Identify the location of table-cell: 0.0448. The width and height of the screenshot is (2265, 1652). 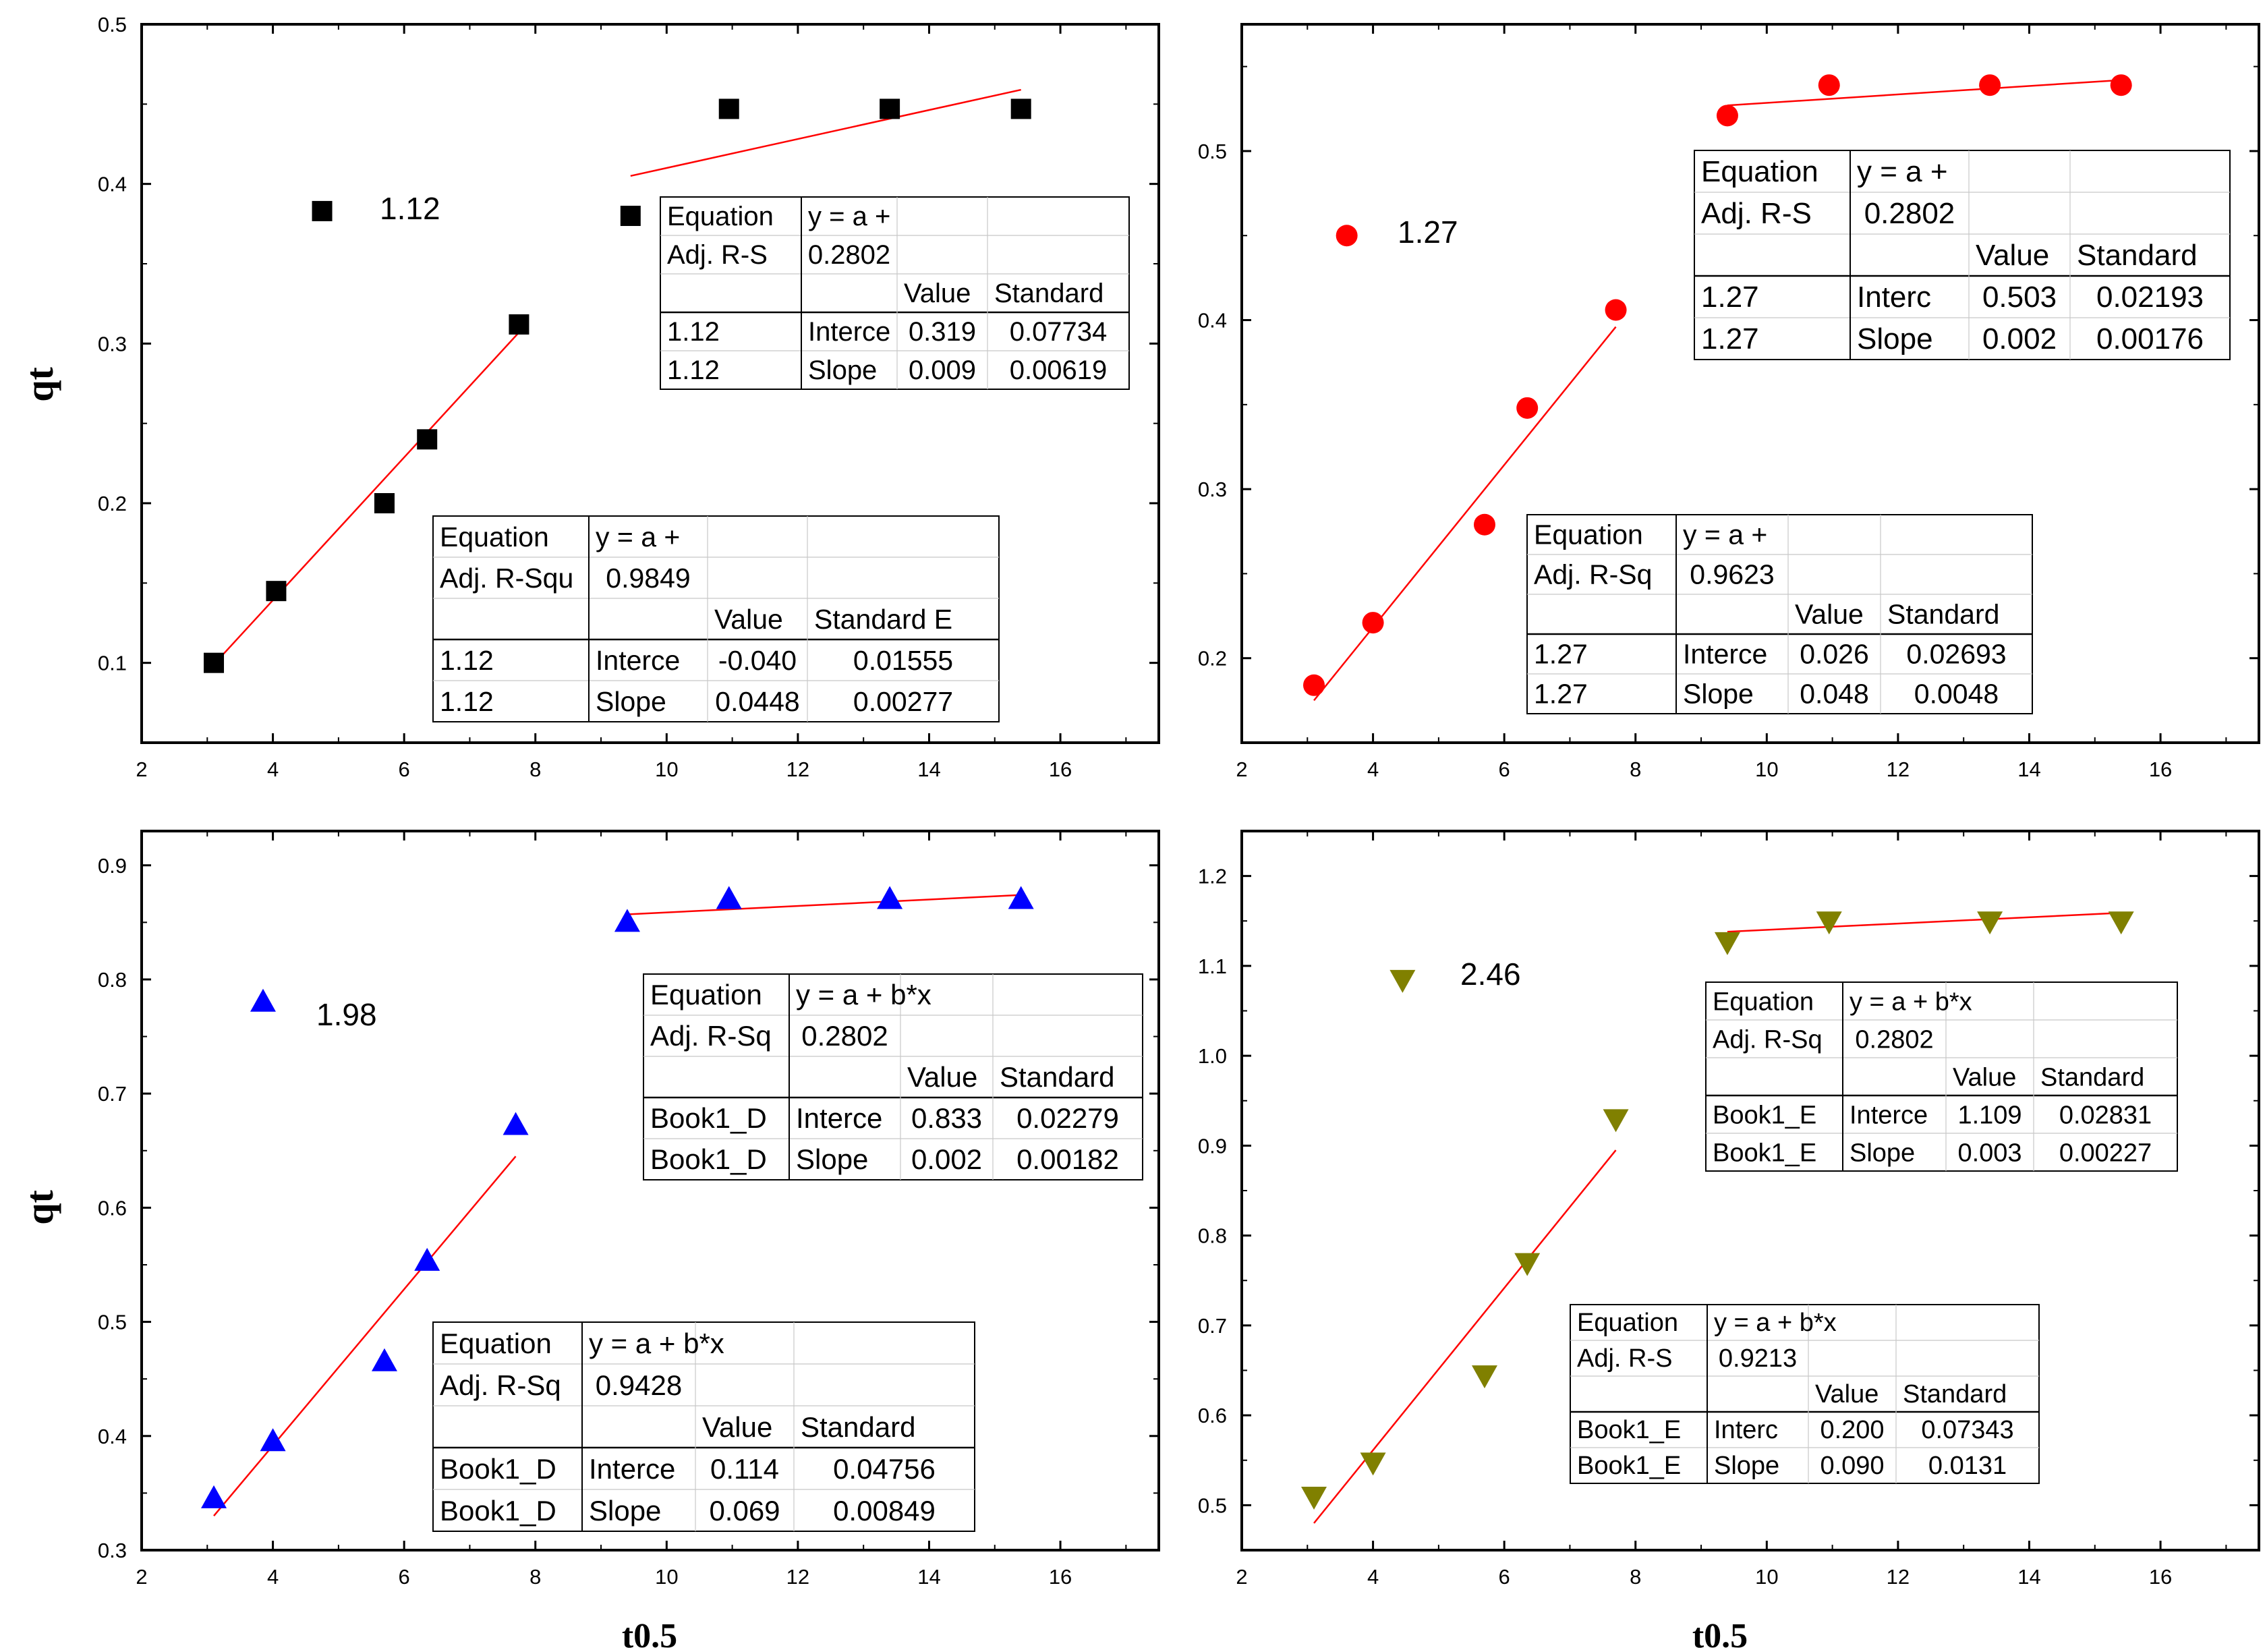
(757, 701).